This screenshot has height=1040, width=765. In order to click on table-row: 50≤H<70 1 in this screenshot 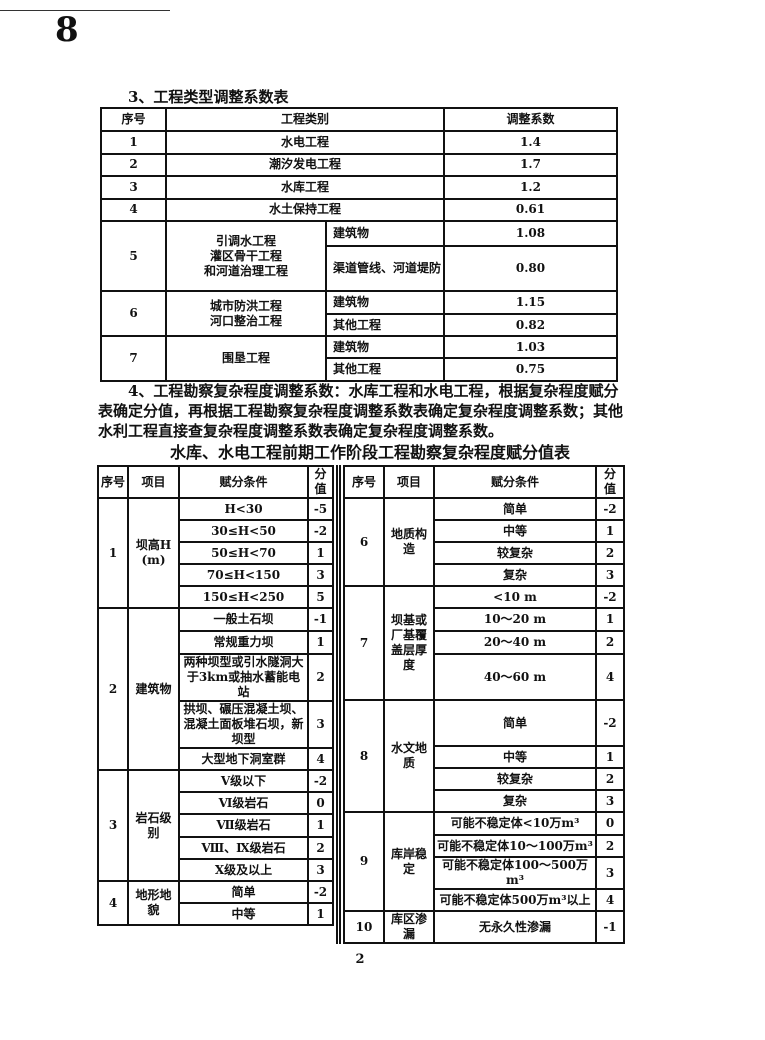, I will do `click(216, 553)`.